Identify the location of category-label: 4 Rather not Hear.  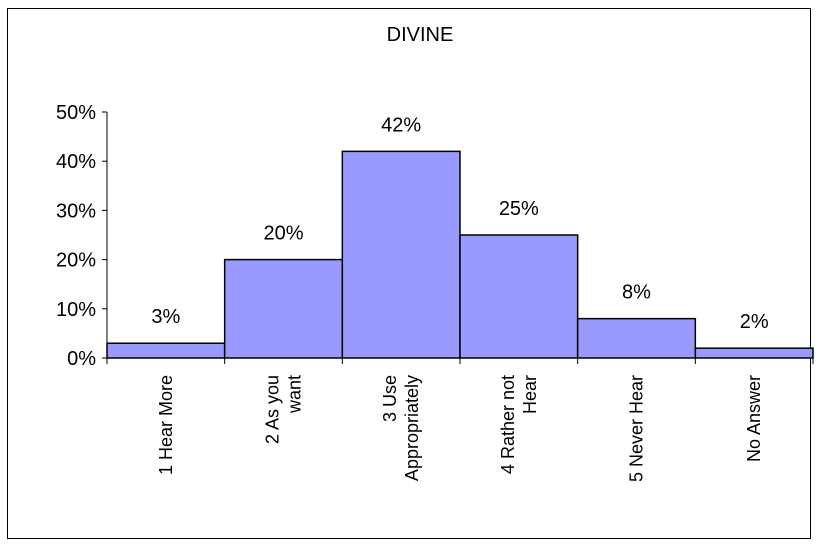
(519, 424).